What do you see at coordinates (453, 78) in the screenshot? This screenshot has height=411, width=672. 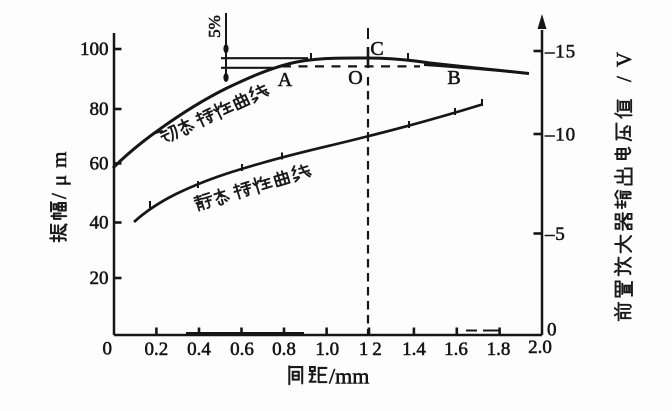 I see `svg-text: B` at bounding box center [453, 78].